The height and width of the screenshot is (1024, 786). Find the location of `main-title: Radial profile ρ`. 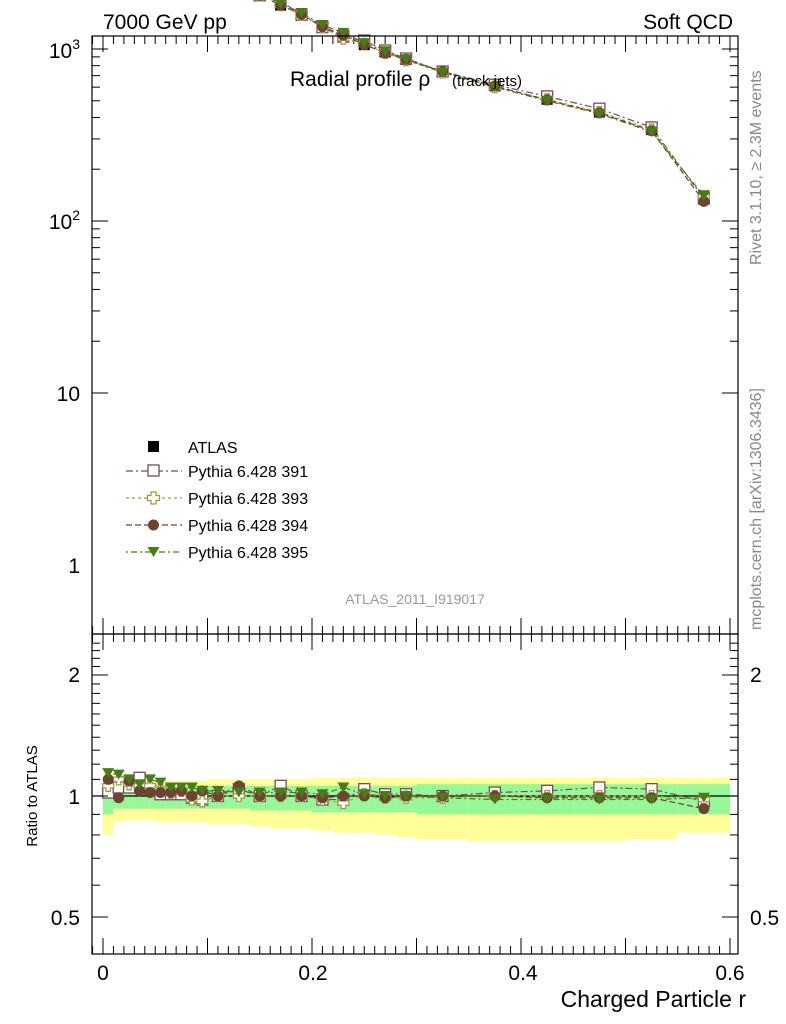

main-title: Radial profile ρ is located at coordinates (360, 79).